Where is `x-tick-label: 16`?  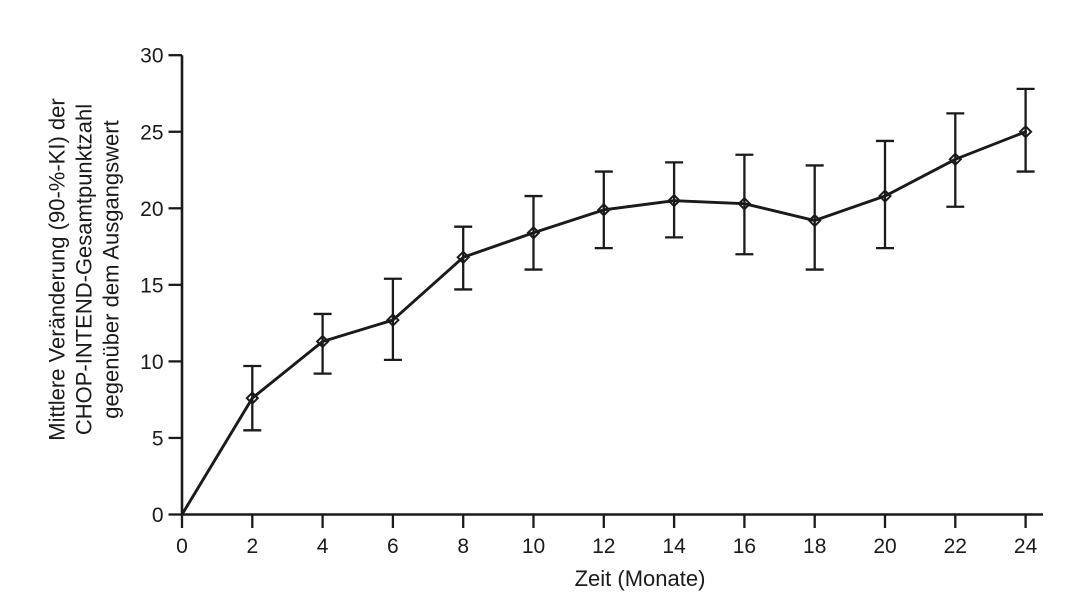
x-tick-label: 16 is located at coordinates (744, 546).